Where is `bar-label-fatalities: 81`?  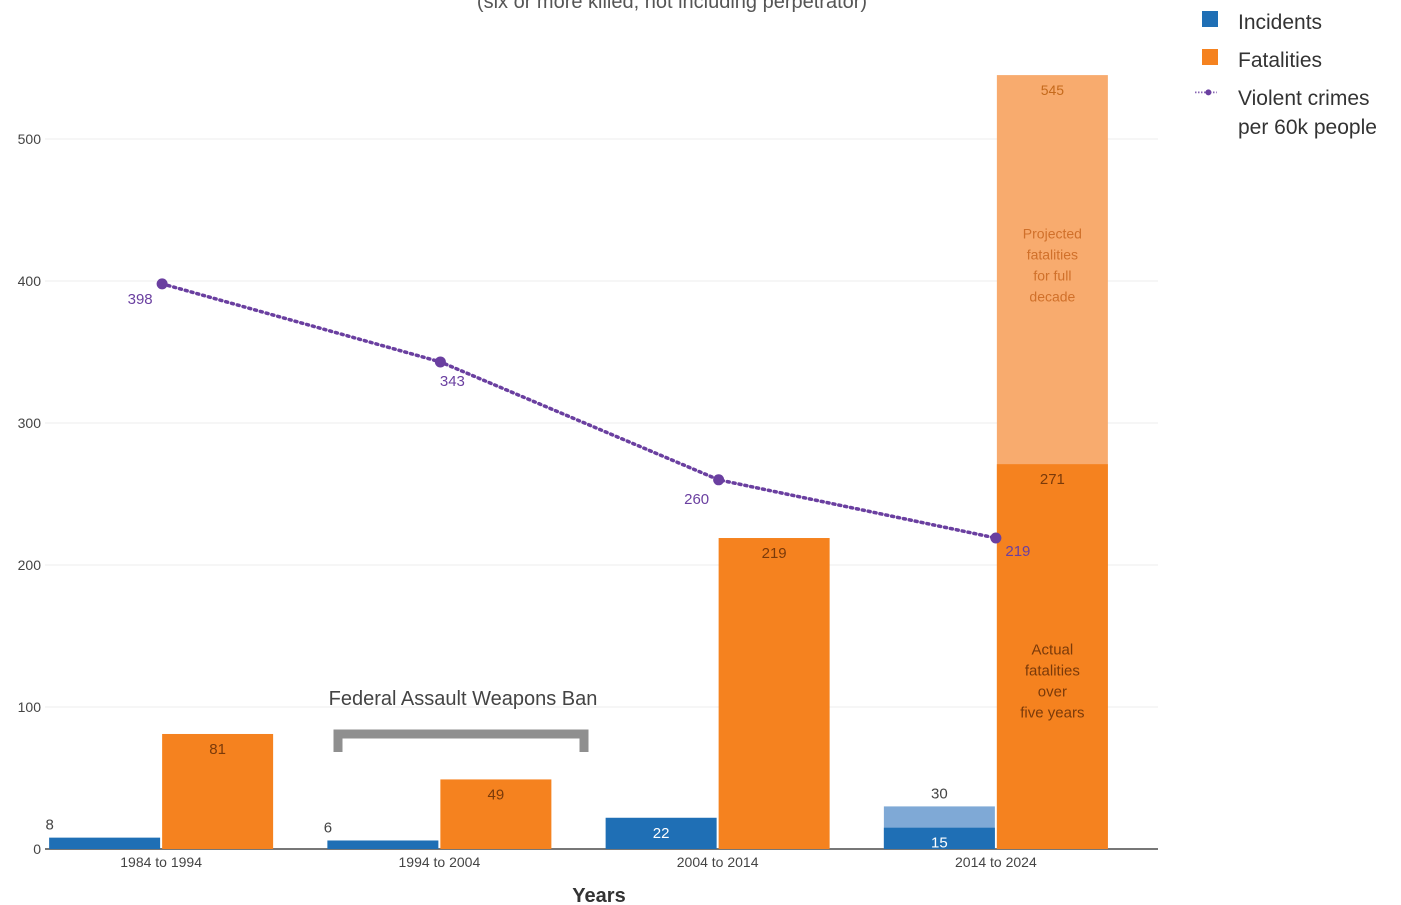 bar-label-fatalities: 81 is located at coordinates (217, 749).